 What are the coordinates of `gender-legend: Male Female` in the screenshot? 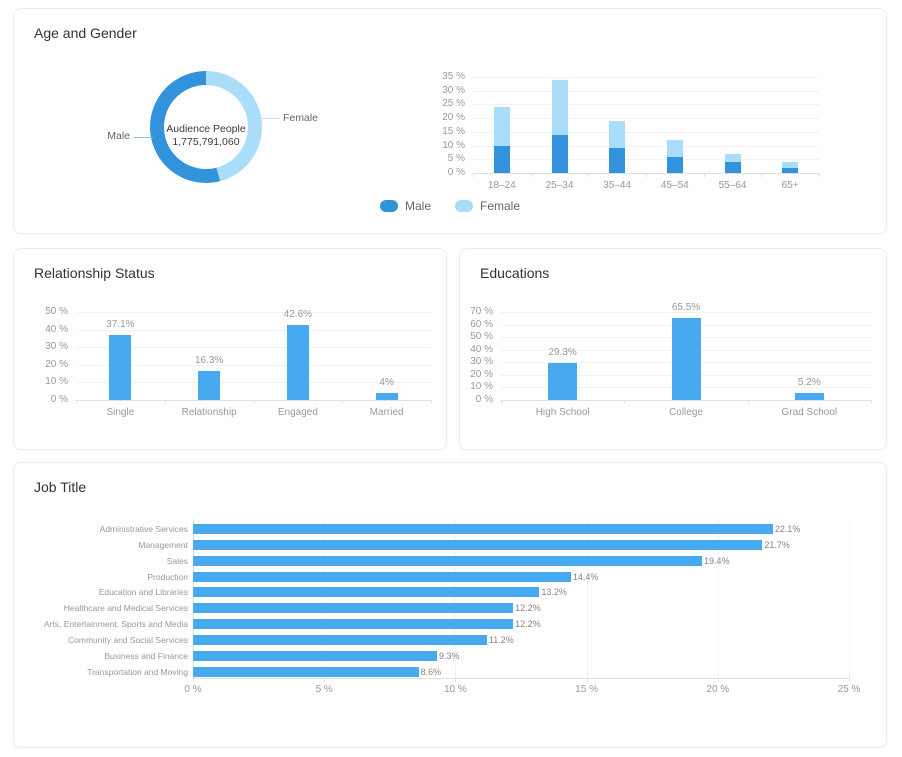 It's located at (450, 206).